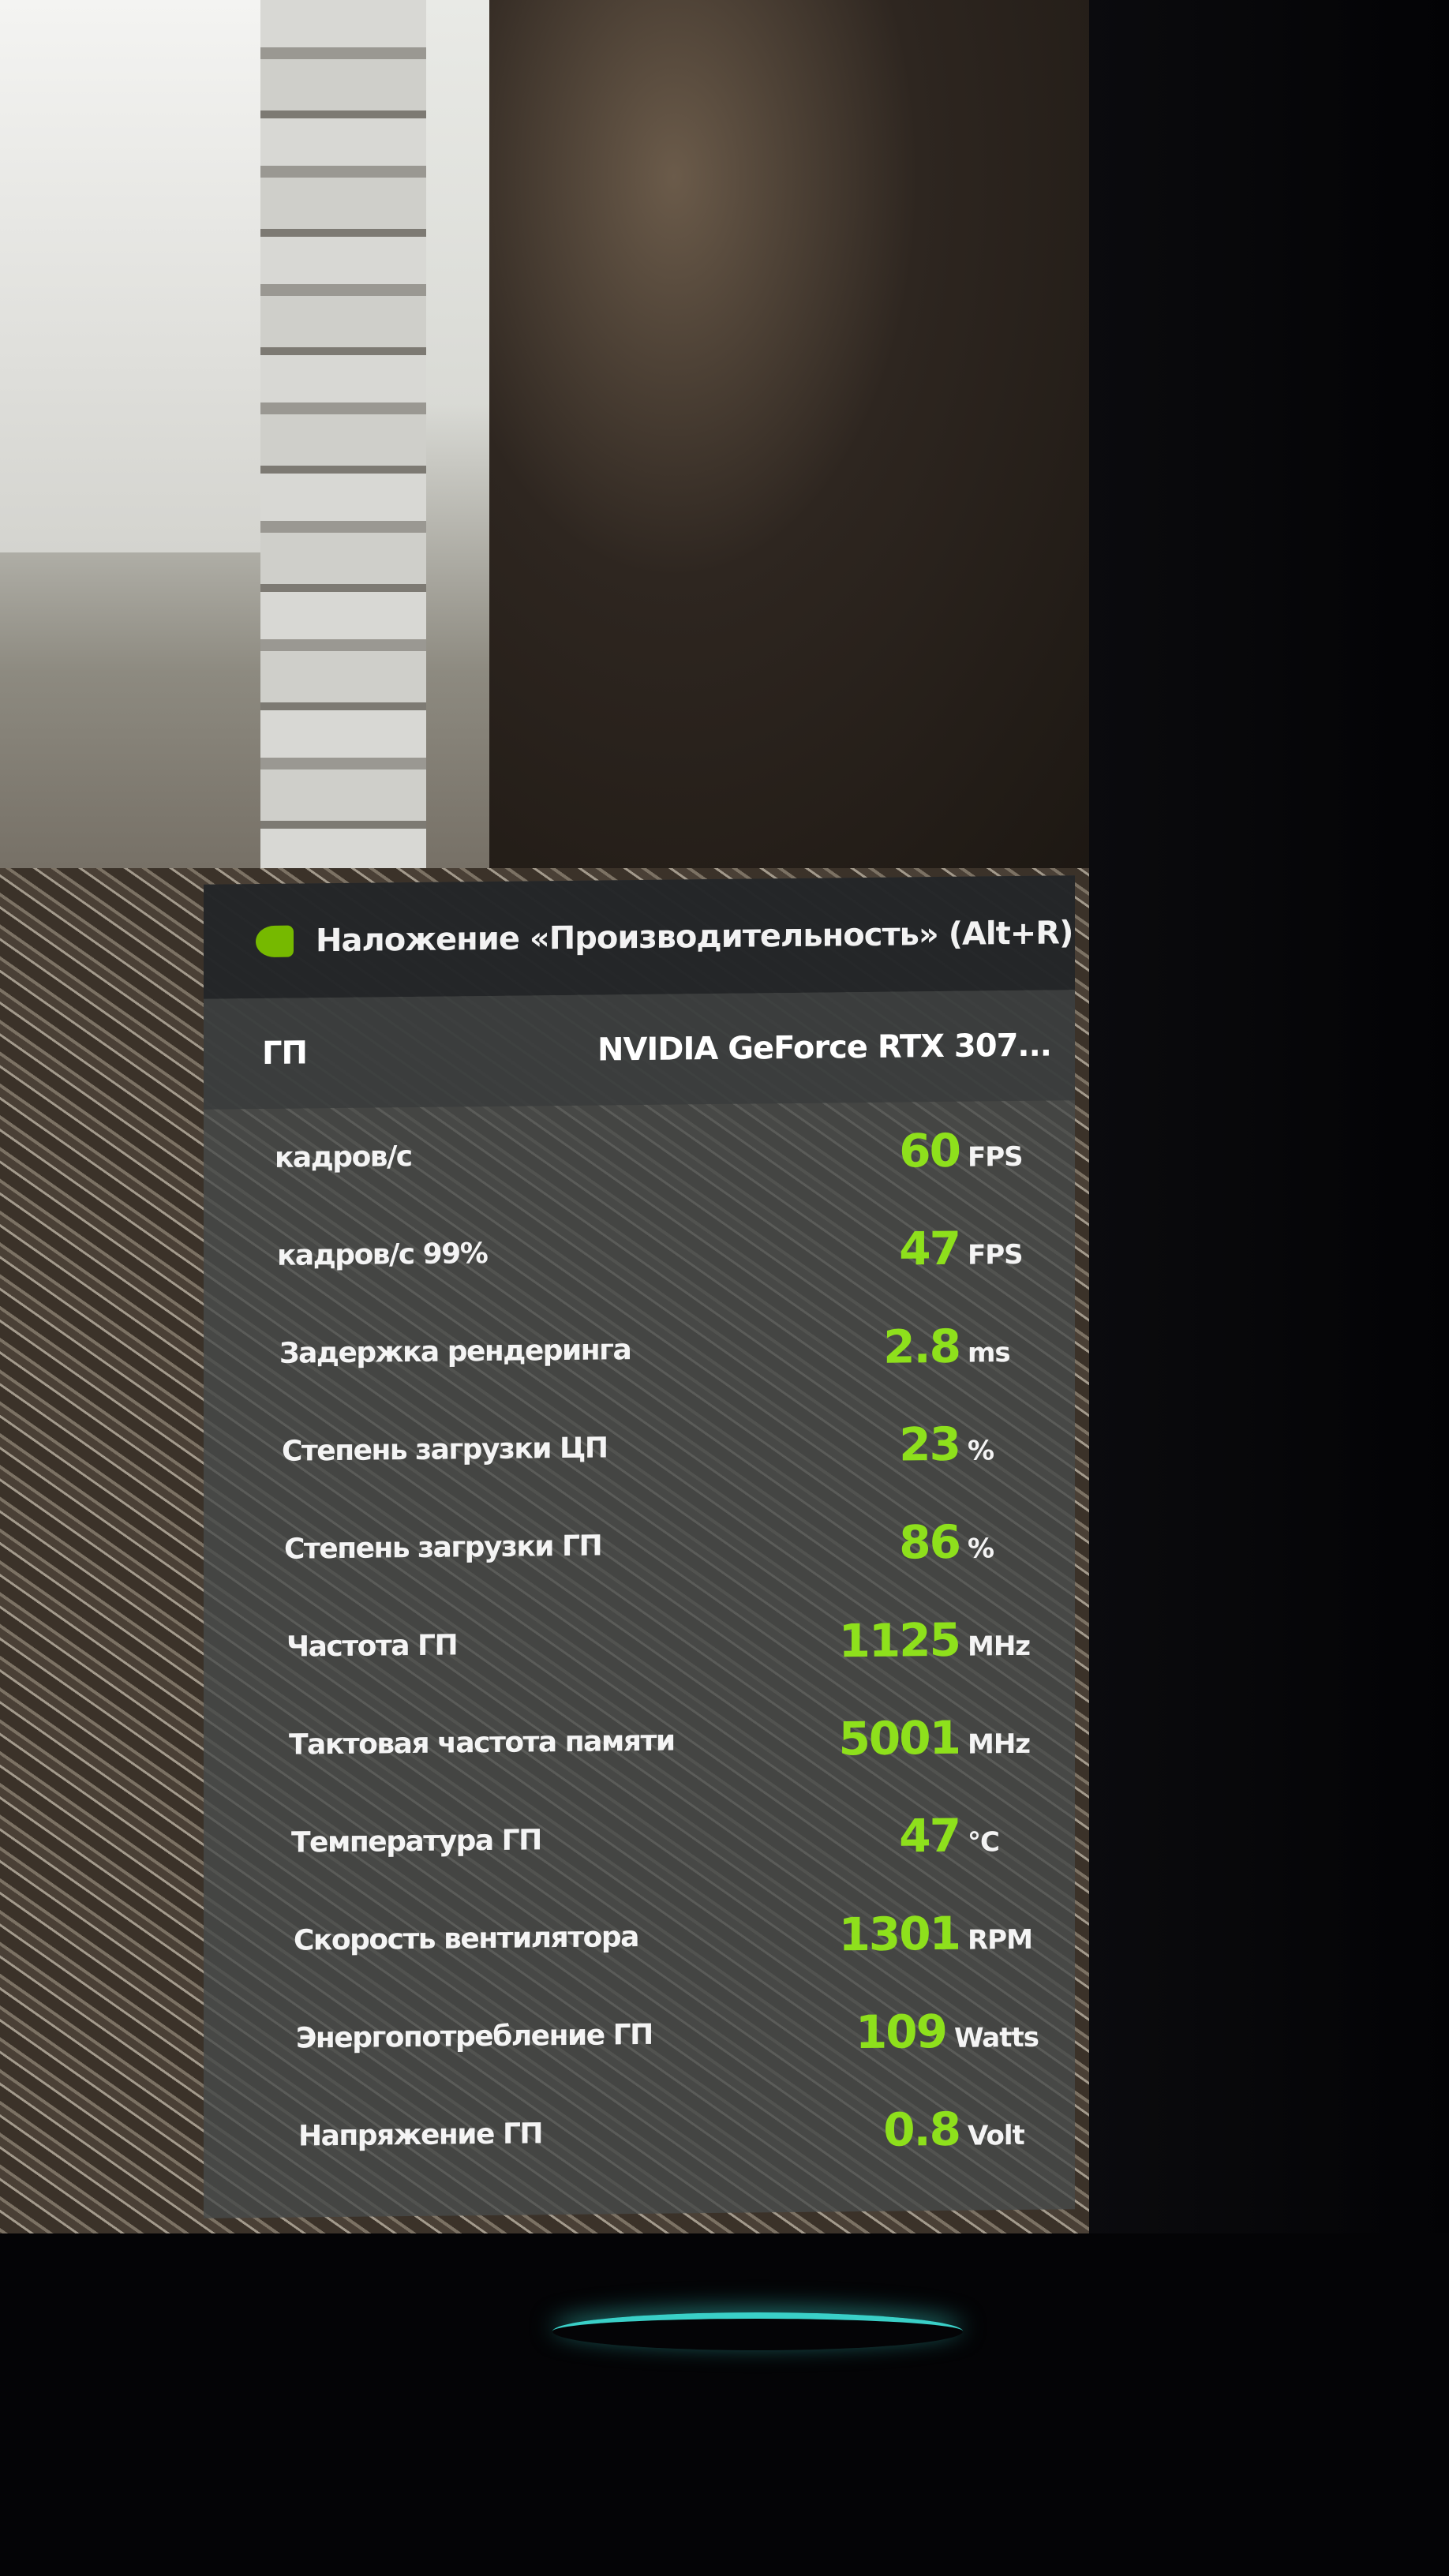 Image resolution: width=1449 pixels, height=2576 pixels. Describe the element at coordinates (797, 442) in the screenshot. I see `tree-bark` at that location.